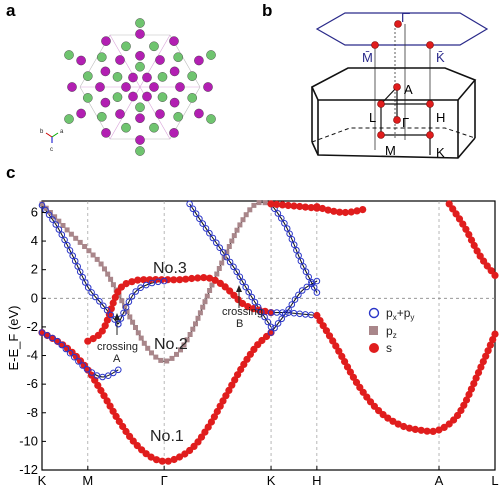 This screenshot has width=500, height=489. What do you see at coordinates (32, 355) in the screenshot?
I see `y-tick-label: -4` at bounding box center [32, 355].